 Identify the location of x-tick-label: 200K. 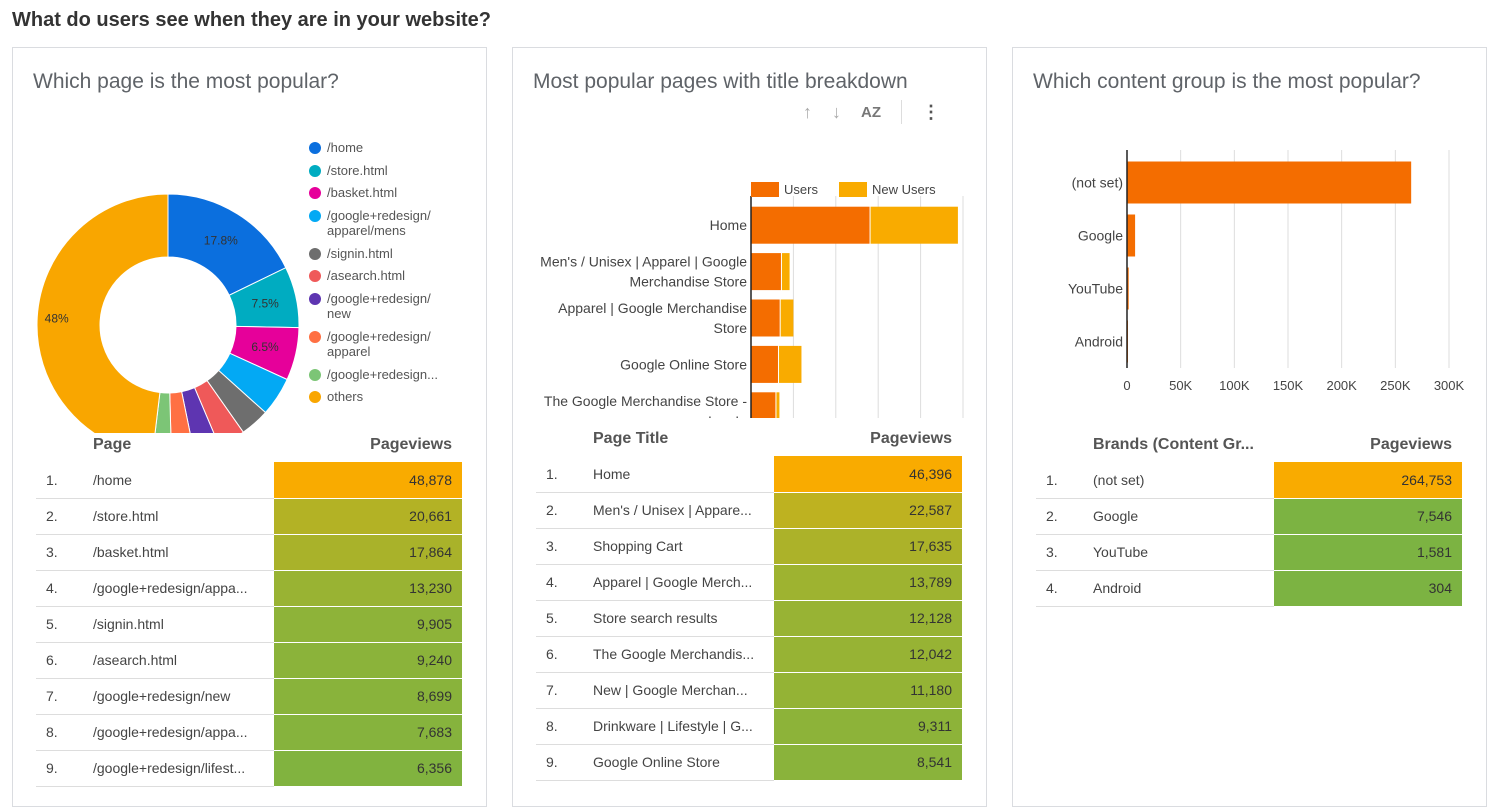
(1341, 385).